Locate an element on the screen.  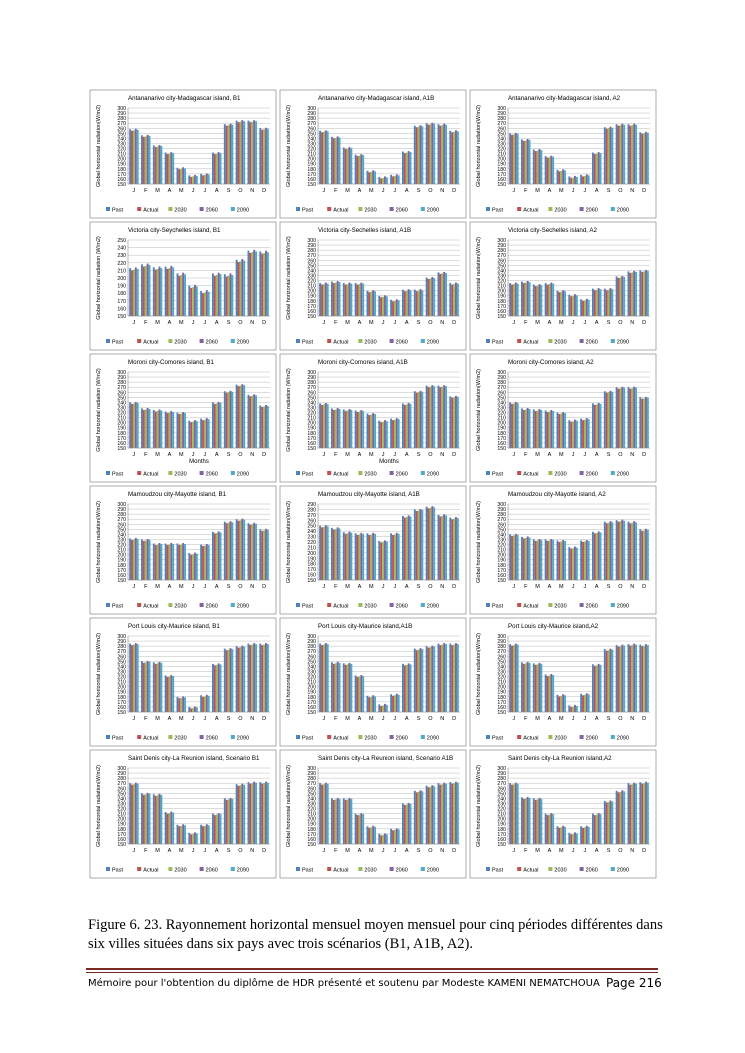
y-tick-label: 280 is located at coordinates (501, 251).